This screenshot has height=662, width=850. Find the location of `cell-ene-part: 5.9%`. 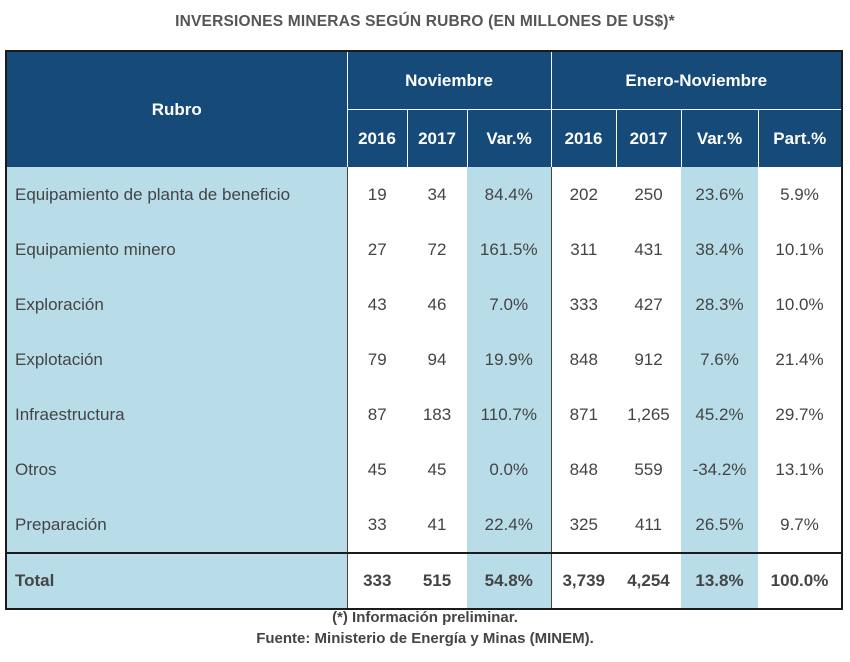

cell-ene-part: 5.9% is located at coordinates (800, 194).